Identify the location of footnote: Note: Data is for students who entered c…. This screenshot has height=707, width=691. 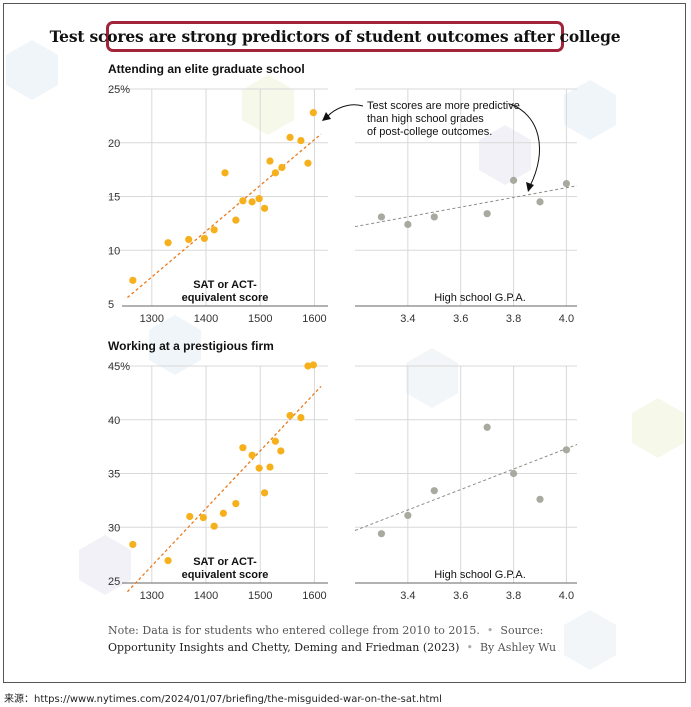
(343, 639).